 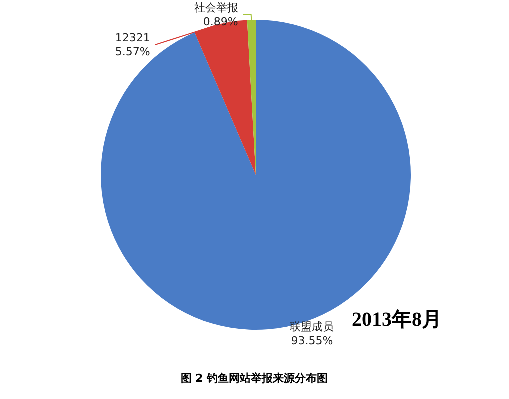 What do you see at coordinates (254, 378) in the screenshot?
I see `text: 图 2 钓鱼网站举报来源分布图` at bounding box center [254, 378].